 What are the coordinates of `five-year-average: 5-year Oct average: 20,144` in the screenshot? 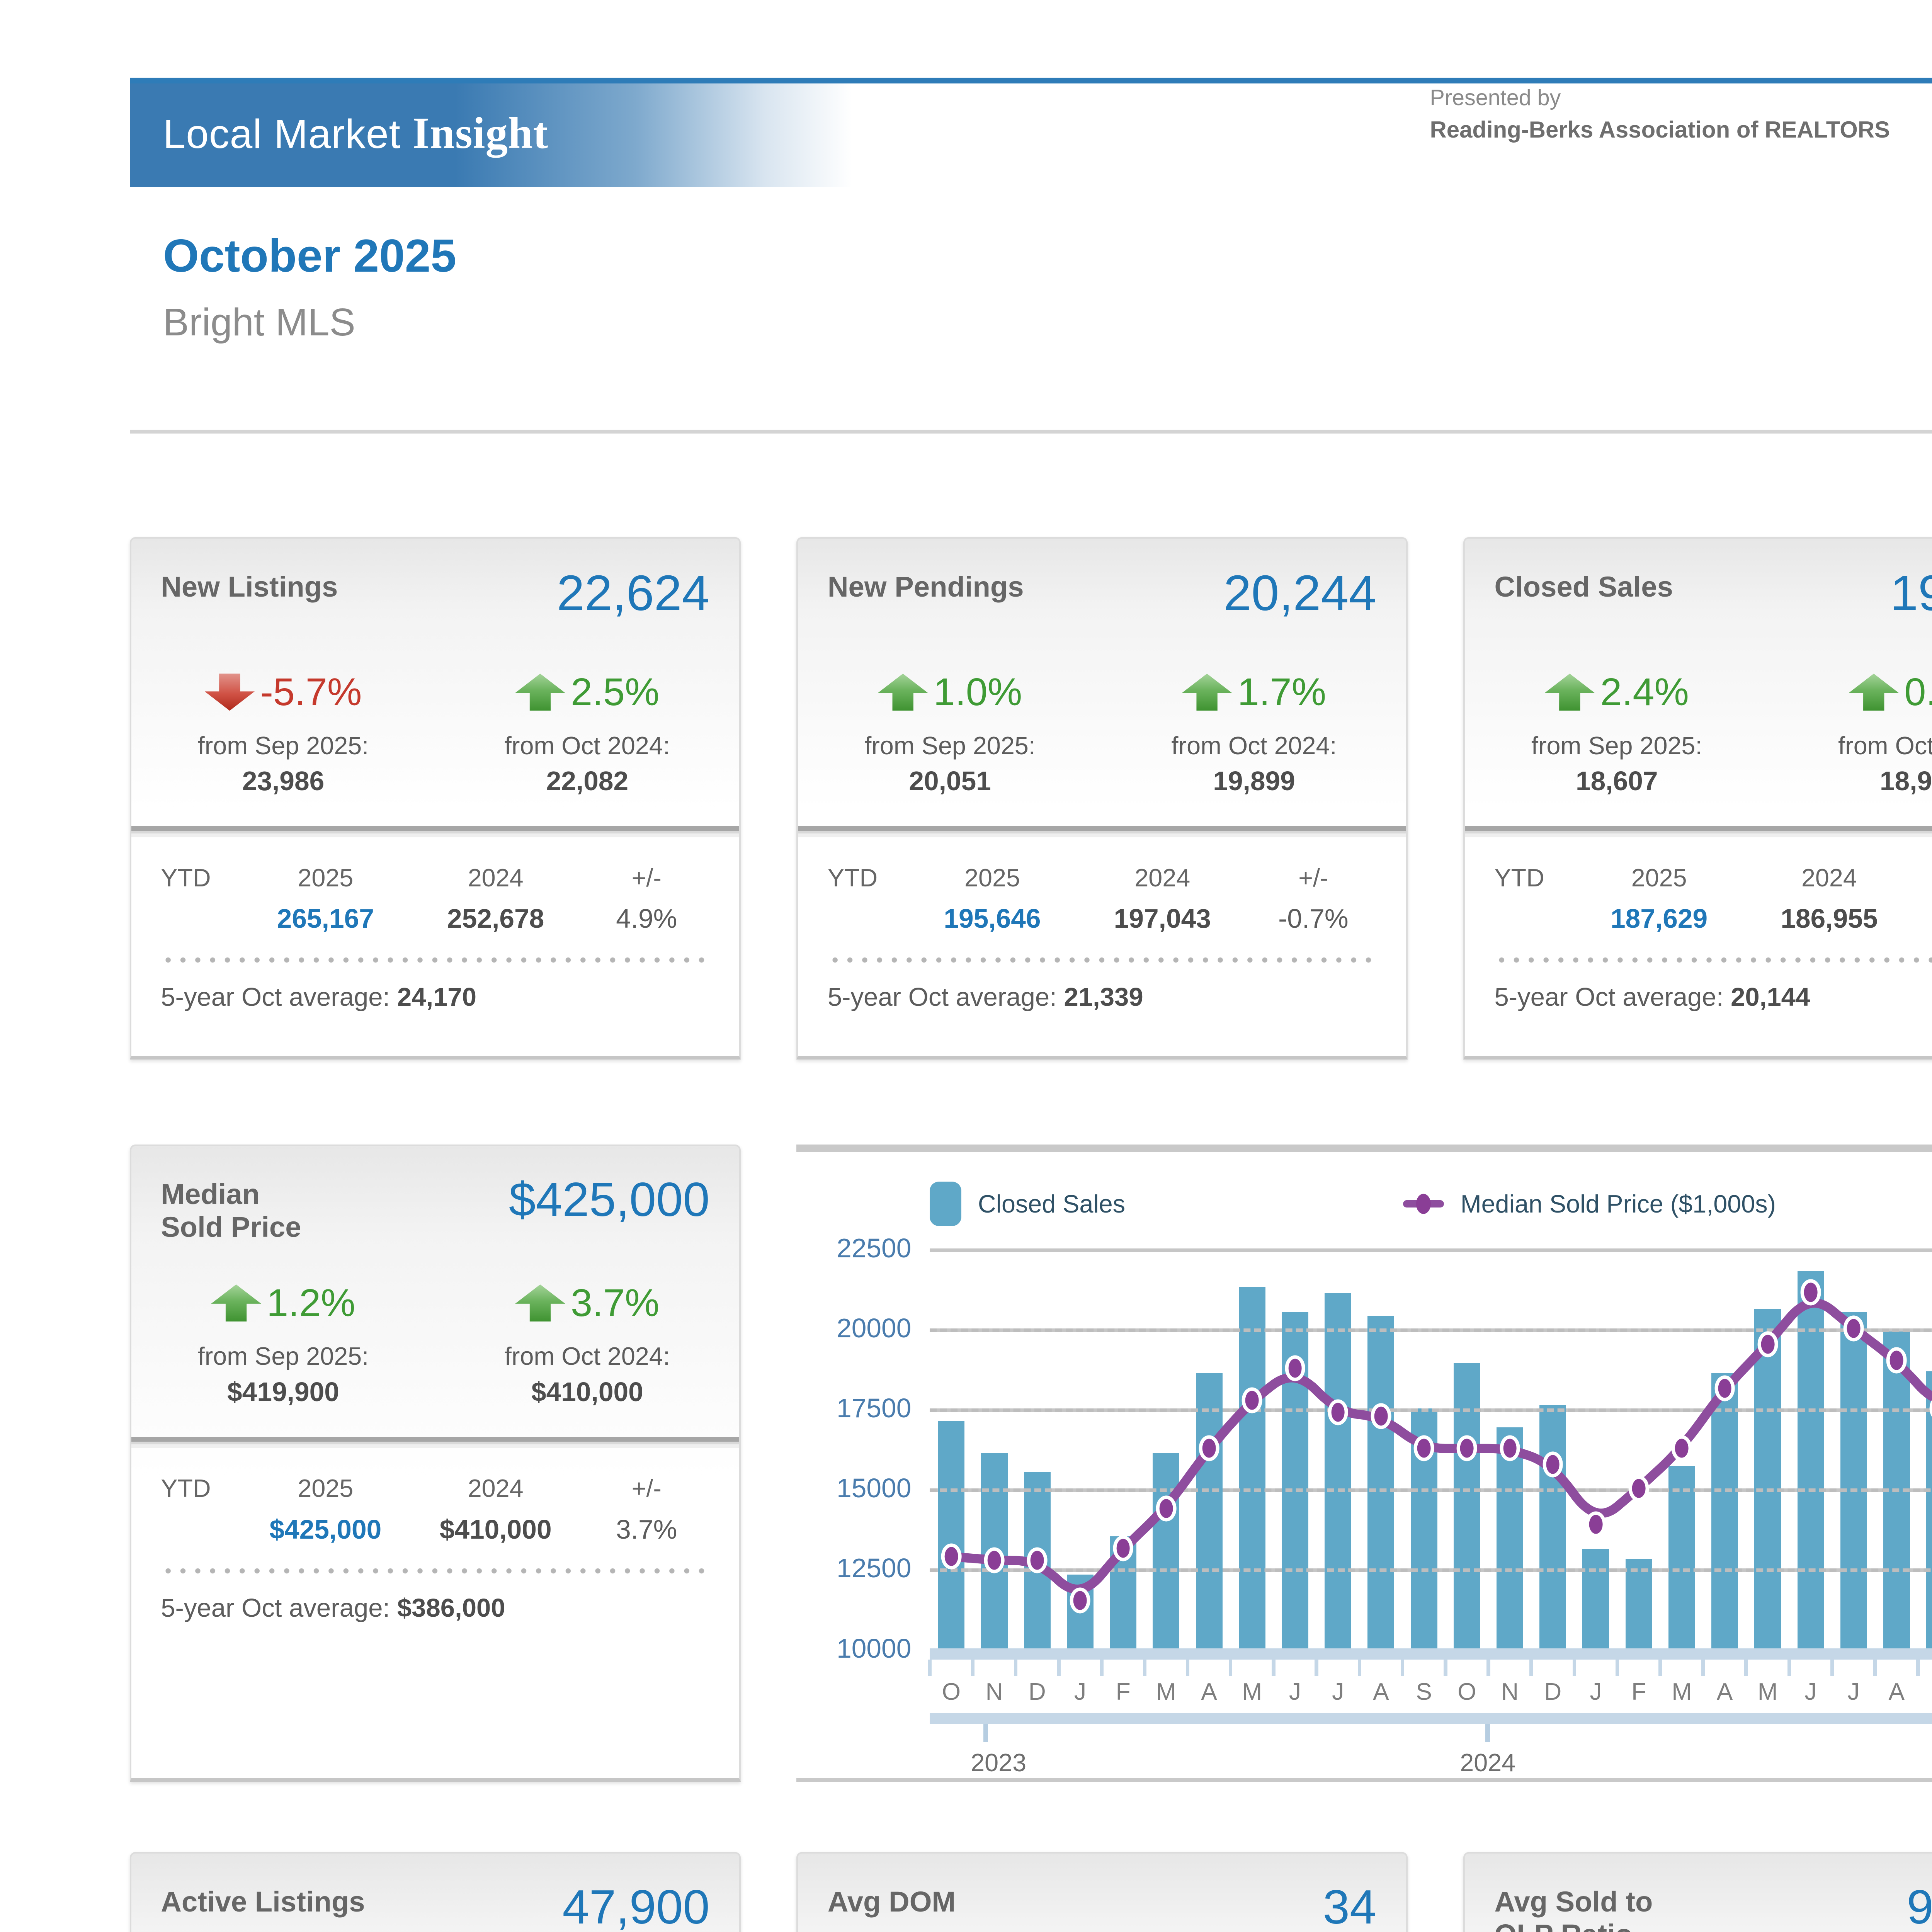 It's located at (1652, 998).